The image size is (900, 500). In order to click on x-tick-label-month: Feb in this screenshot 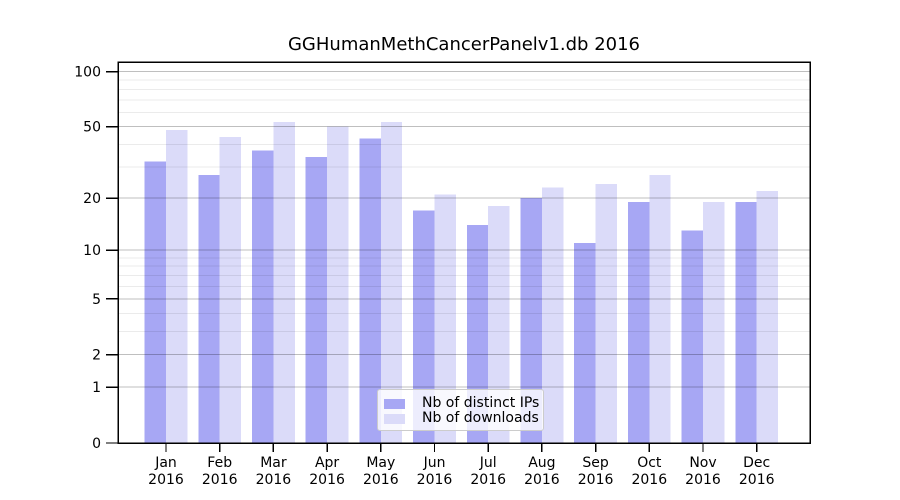, I will do `click(219, 463)`.